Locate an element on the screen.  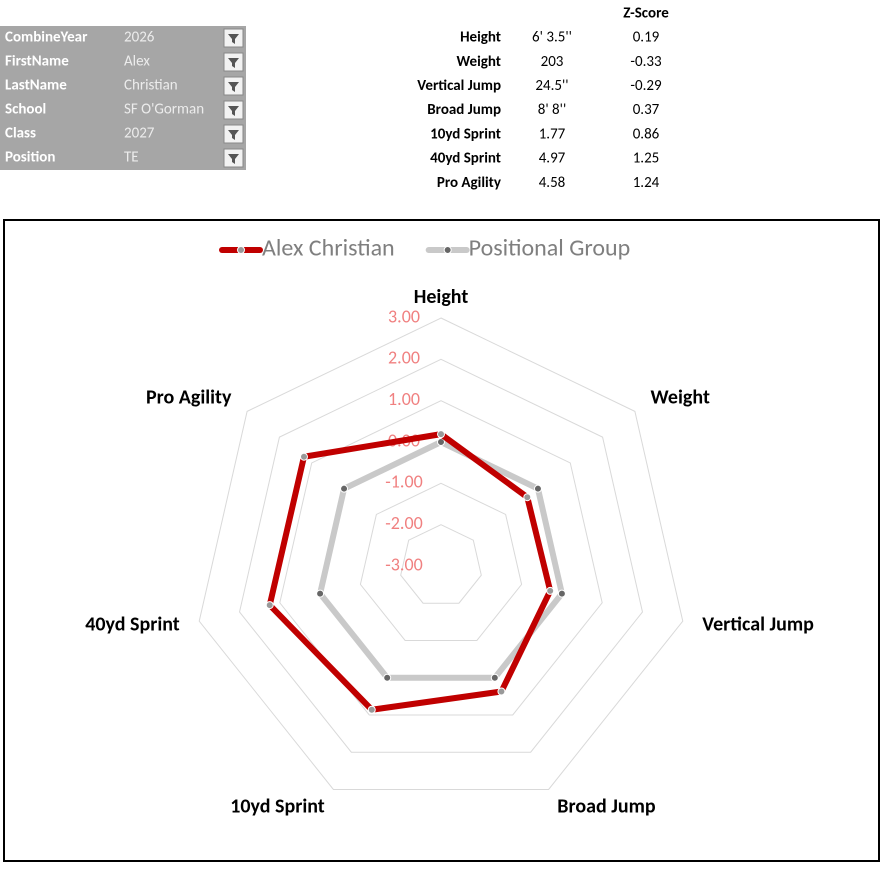
r-tick-label: -3.00 is located at coordinates (403, 564).